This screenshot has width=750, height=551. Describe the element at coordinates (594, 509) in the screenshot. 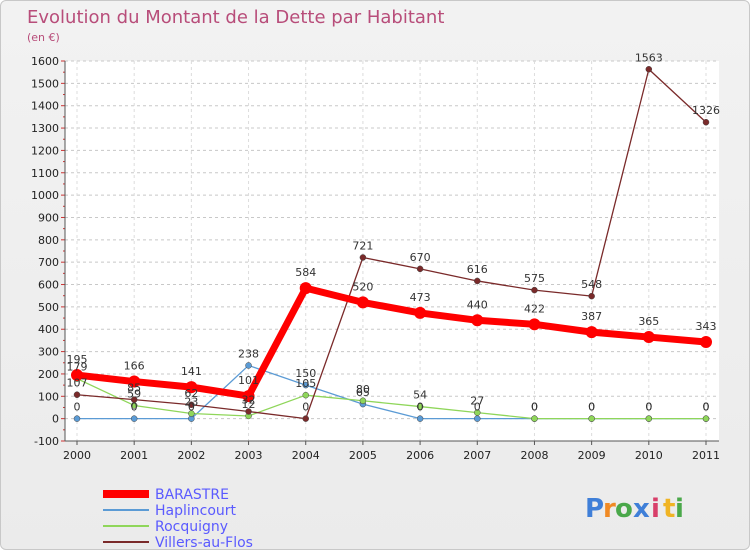

I see `logo-letter: P` at that location.